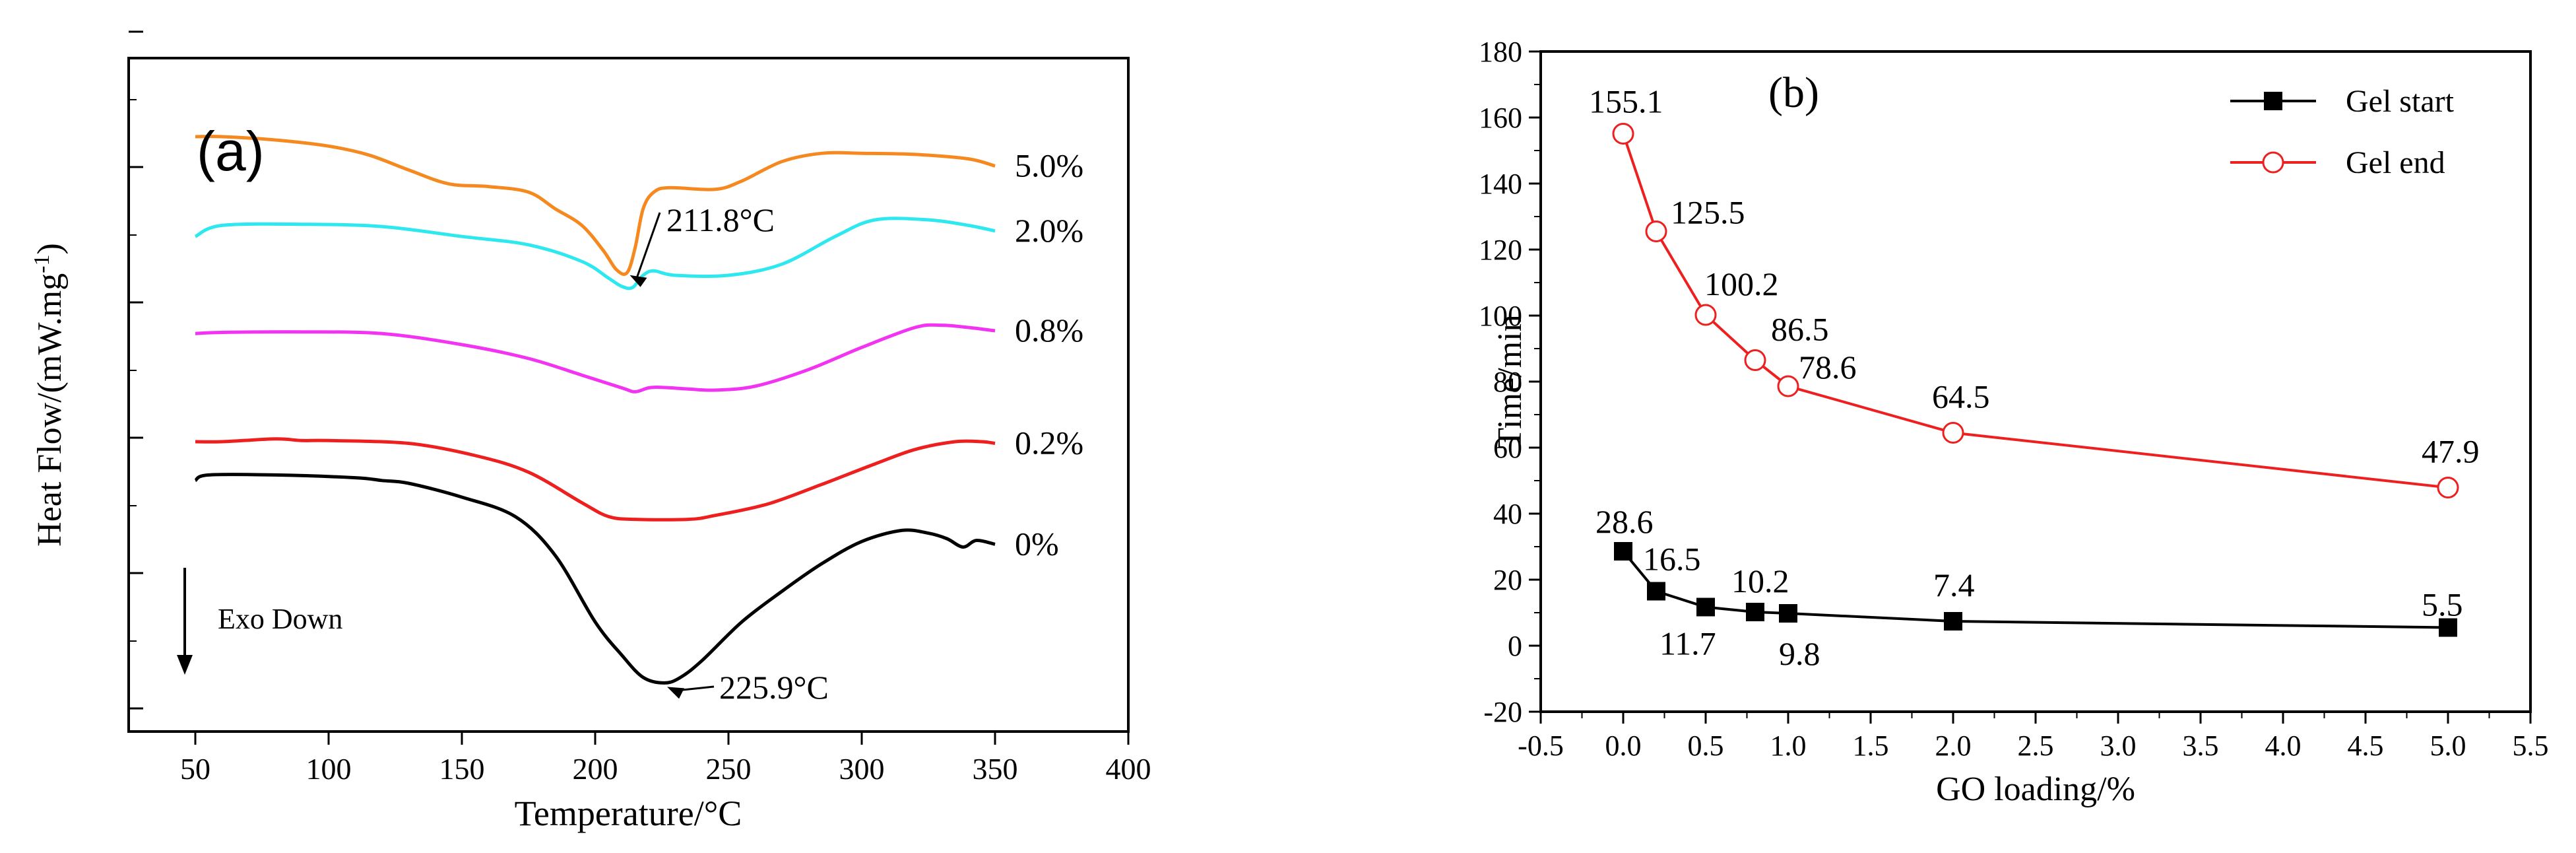 The height and width of the screenshot is (853, 2576). What do you see at coordinates (1128, 769) in the screenshot?
I see `panel-a-xtick-label: 400` at bounding box center [1128, 769].